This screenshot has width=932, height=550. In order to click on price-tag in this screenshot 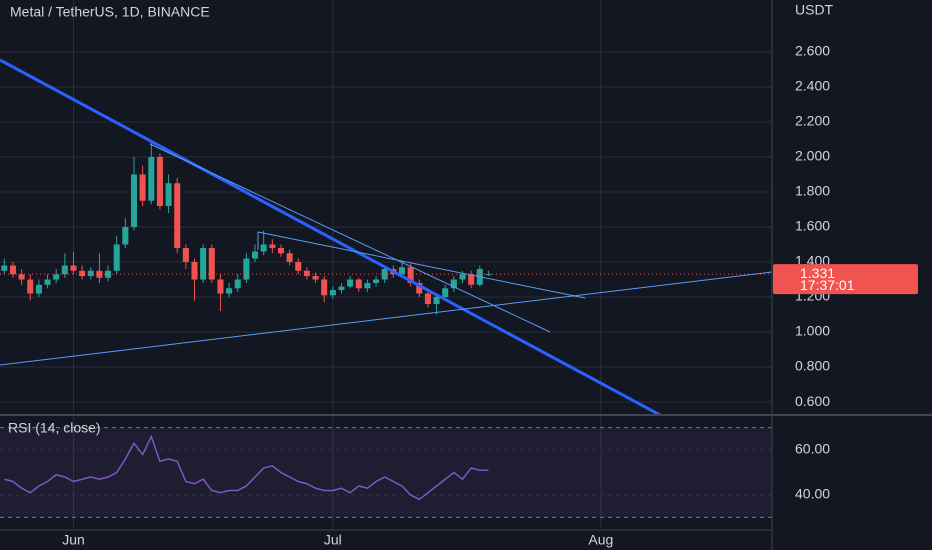, I will do `click(845, 279)`.